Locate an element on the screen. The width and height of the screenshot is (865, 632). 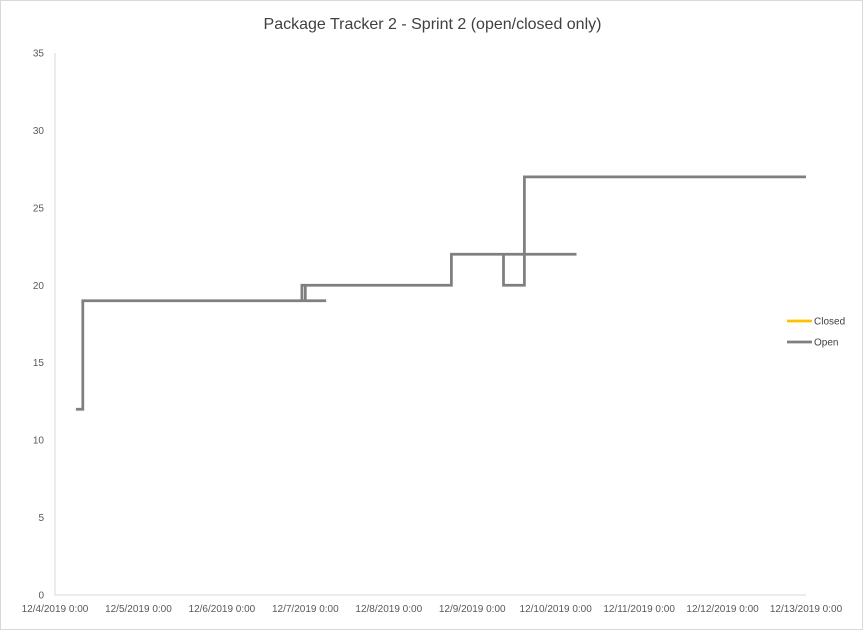
x-tick-label: 12/6/2019 0:00 is located at coordinates (222, 609).